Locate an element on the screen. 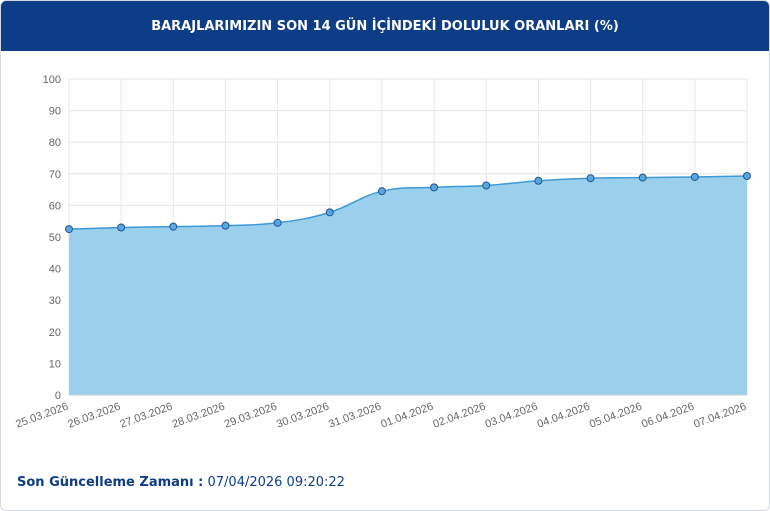 Image resolution: width=770 pixels, height=511 pixels. y-tick-label: 30 is located at coordinates (55, 301).